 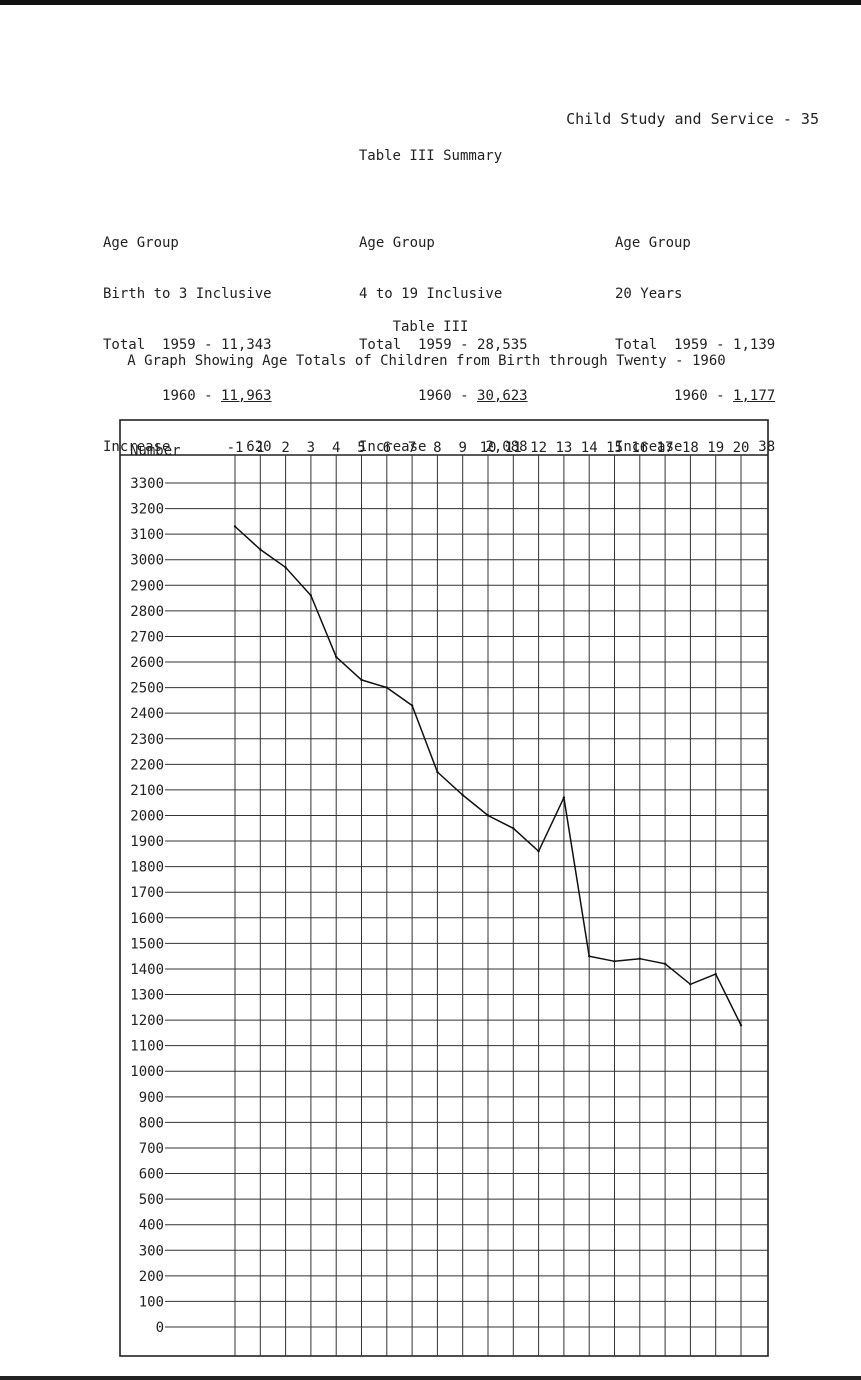 I want to click on x-tick-label: 20, so click(x=741, y=448).